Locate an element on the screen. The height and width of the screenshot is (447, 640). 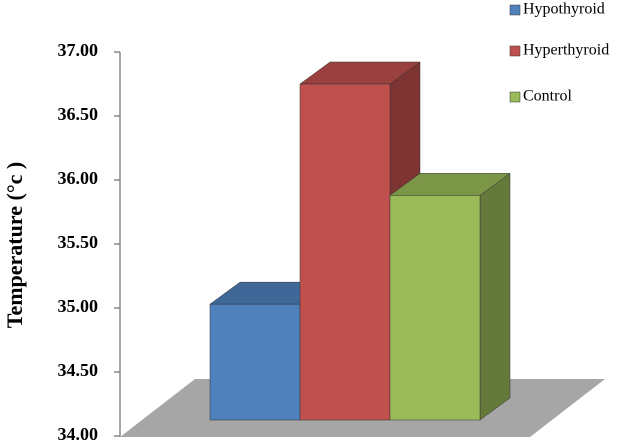
y-tick-label: 37.00 is located at coordinates (78, 50).